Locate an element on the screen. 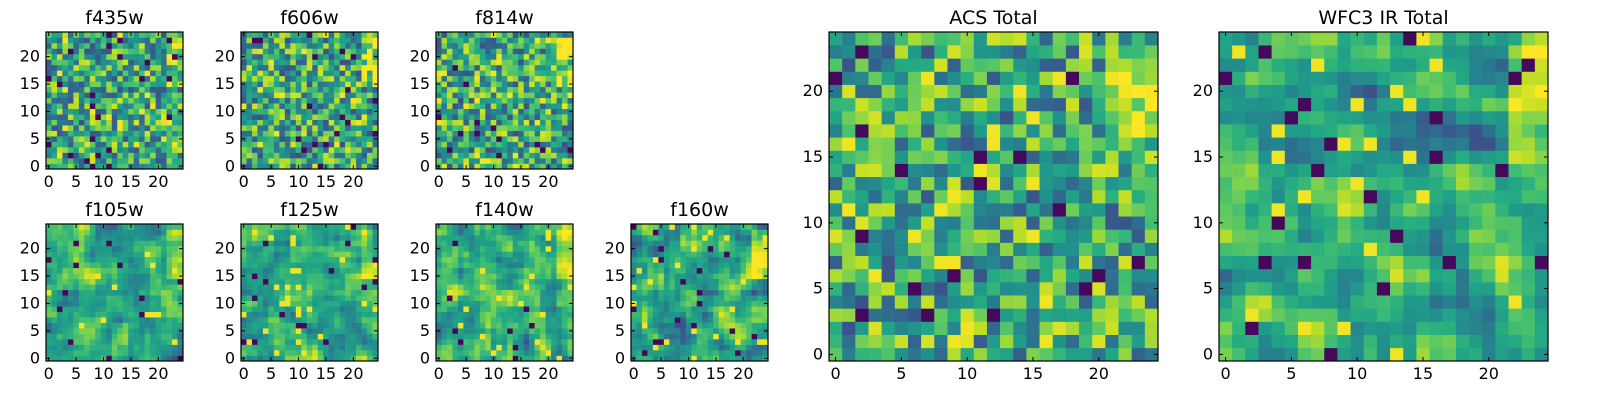  x-tick-label: 10 is located at coordinates (103, 181).